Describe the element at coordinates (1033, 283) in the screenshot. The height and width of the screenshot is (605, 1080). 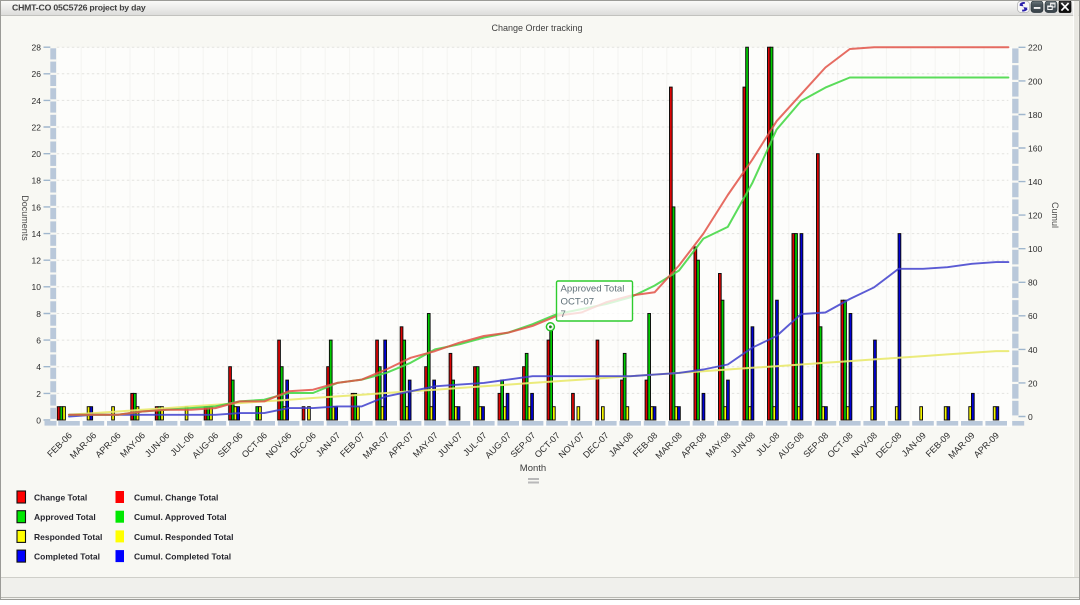
I see `svg-text: 80` at that location.